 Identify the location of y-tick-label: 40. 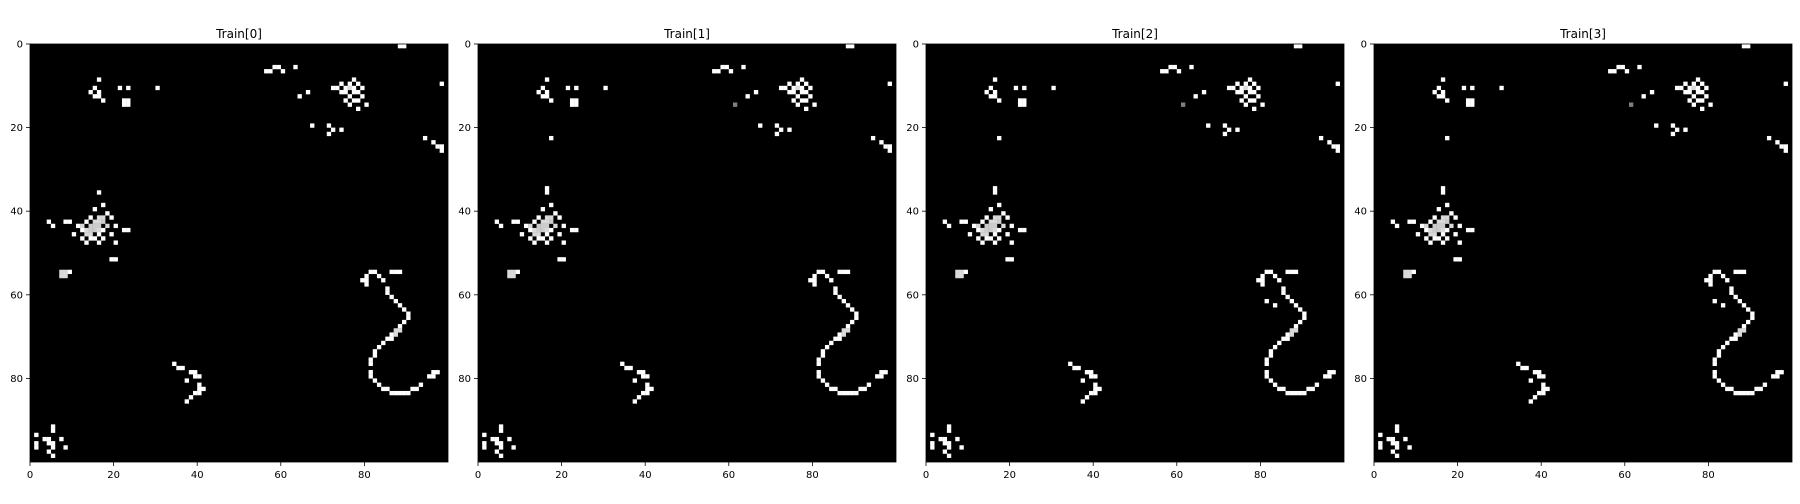
(16, 212).